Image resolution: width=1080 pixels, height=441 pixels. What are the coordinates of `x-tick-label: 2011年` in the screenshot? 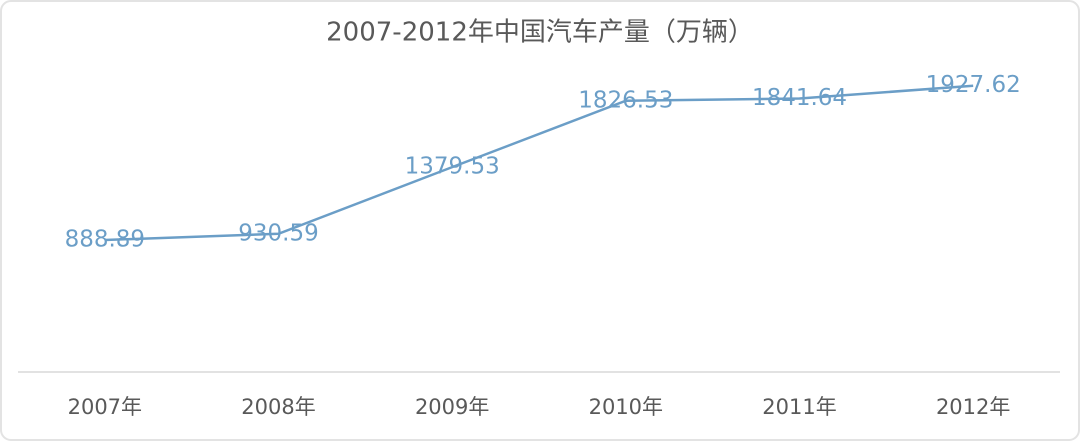 It's located at (799, 407).